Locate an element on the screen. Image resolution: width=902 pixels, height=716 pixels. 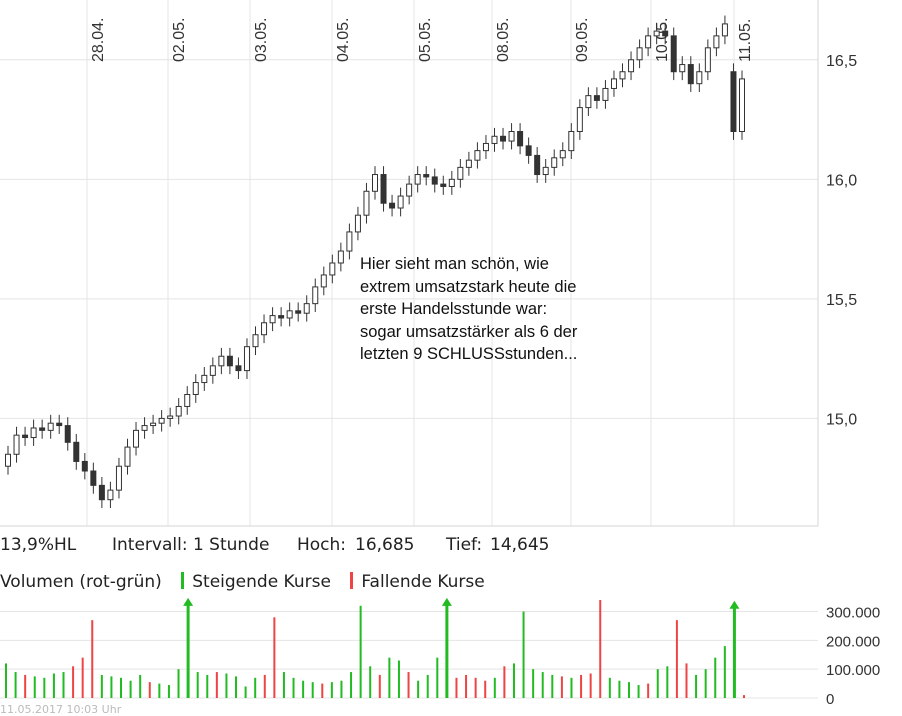
volume-tick-label: 300.000 is located at coordinates (853, 613).